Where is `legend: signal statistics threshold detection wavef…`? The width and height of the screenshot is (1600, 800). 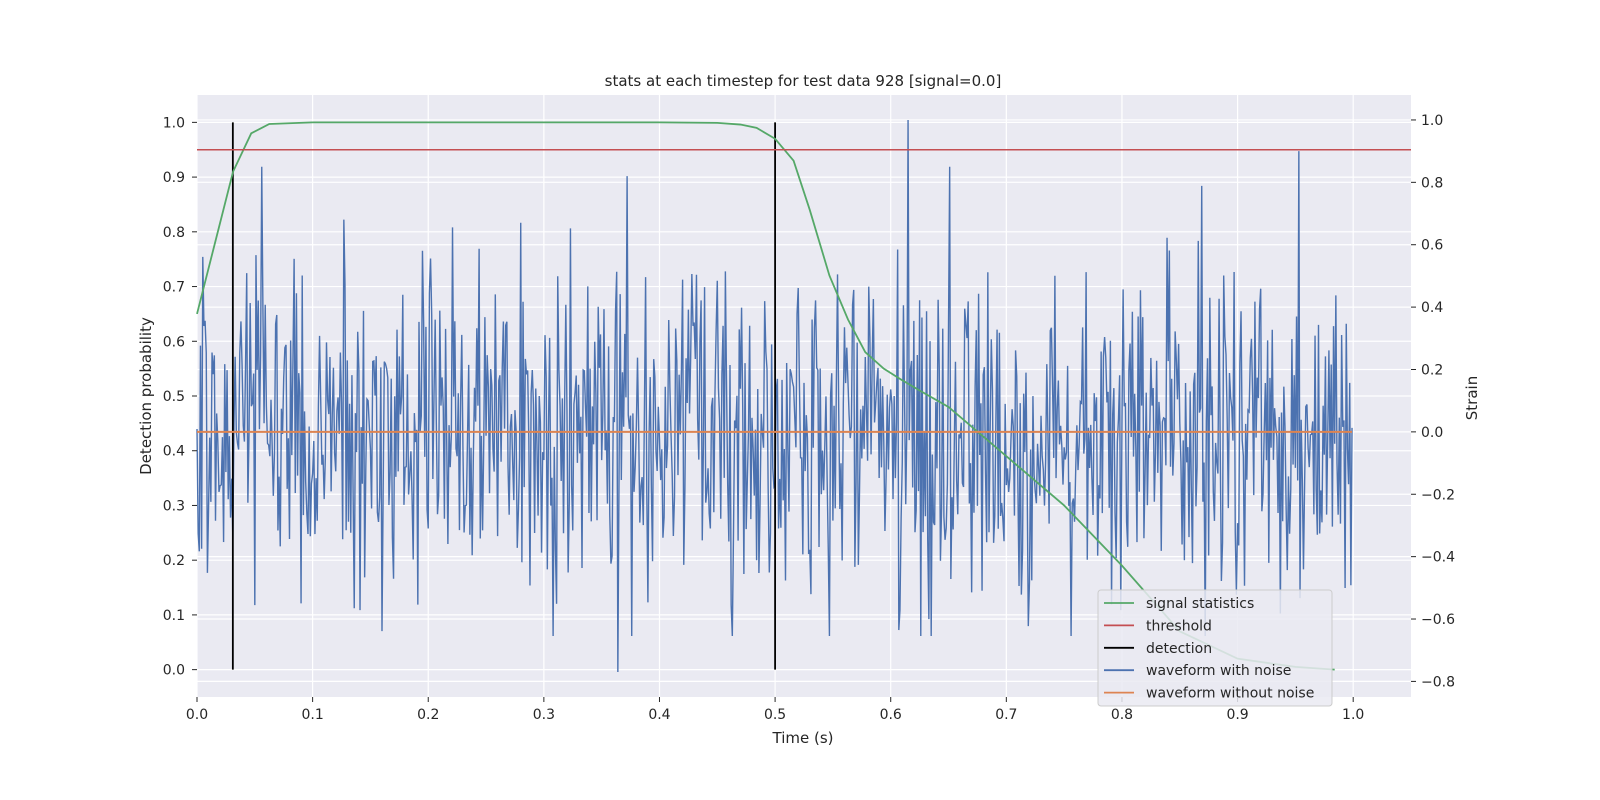 legend: signal statistics threshold detection wavef… is located at coordinates (1215, 648).